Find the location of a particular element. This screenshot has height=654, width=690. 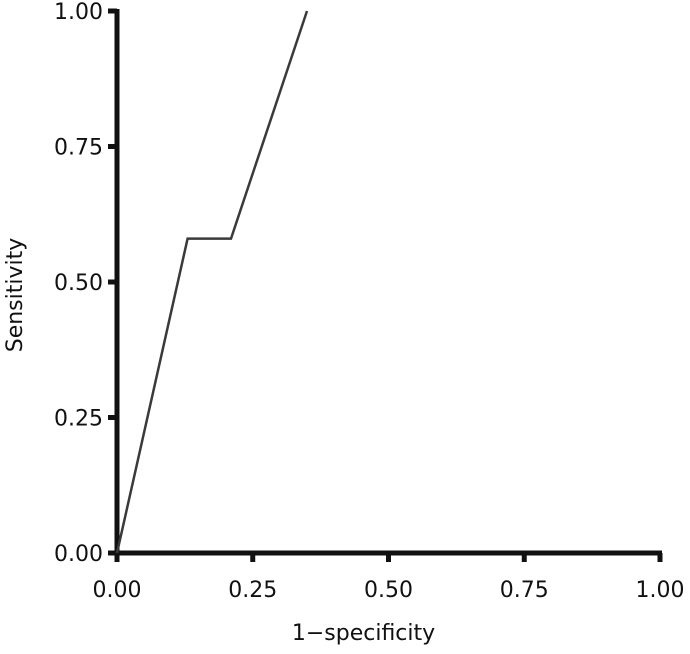

y-axis-title: Sensitivity is located at coordinates (15, 295).